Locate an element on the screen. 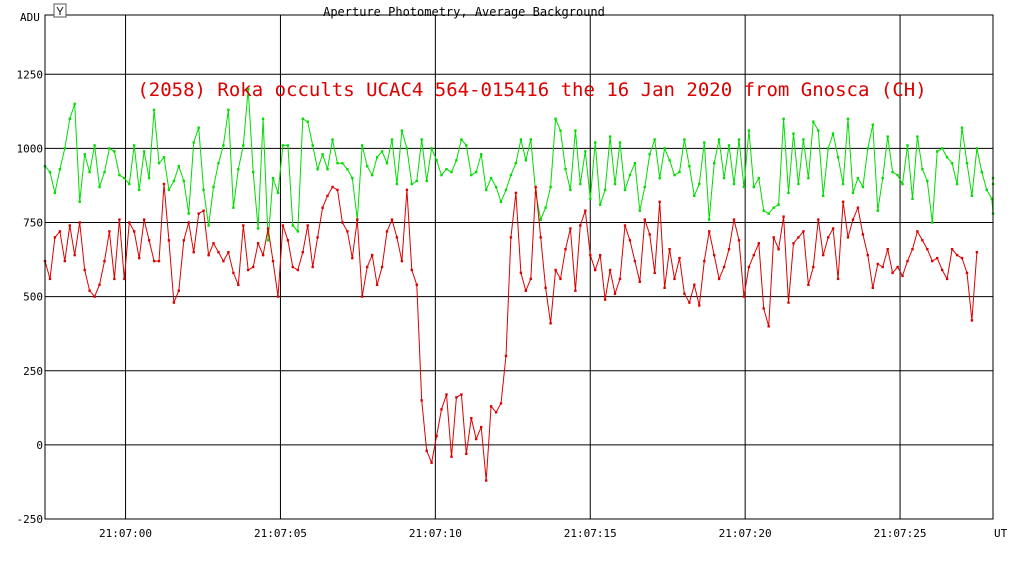 Image resolution: width=1017 pixels, height=576 pixels. x-tick-label: 21:07:10 is located at coordinates (435, 533).